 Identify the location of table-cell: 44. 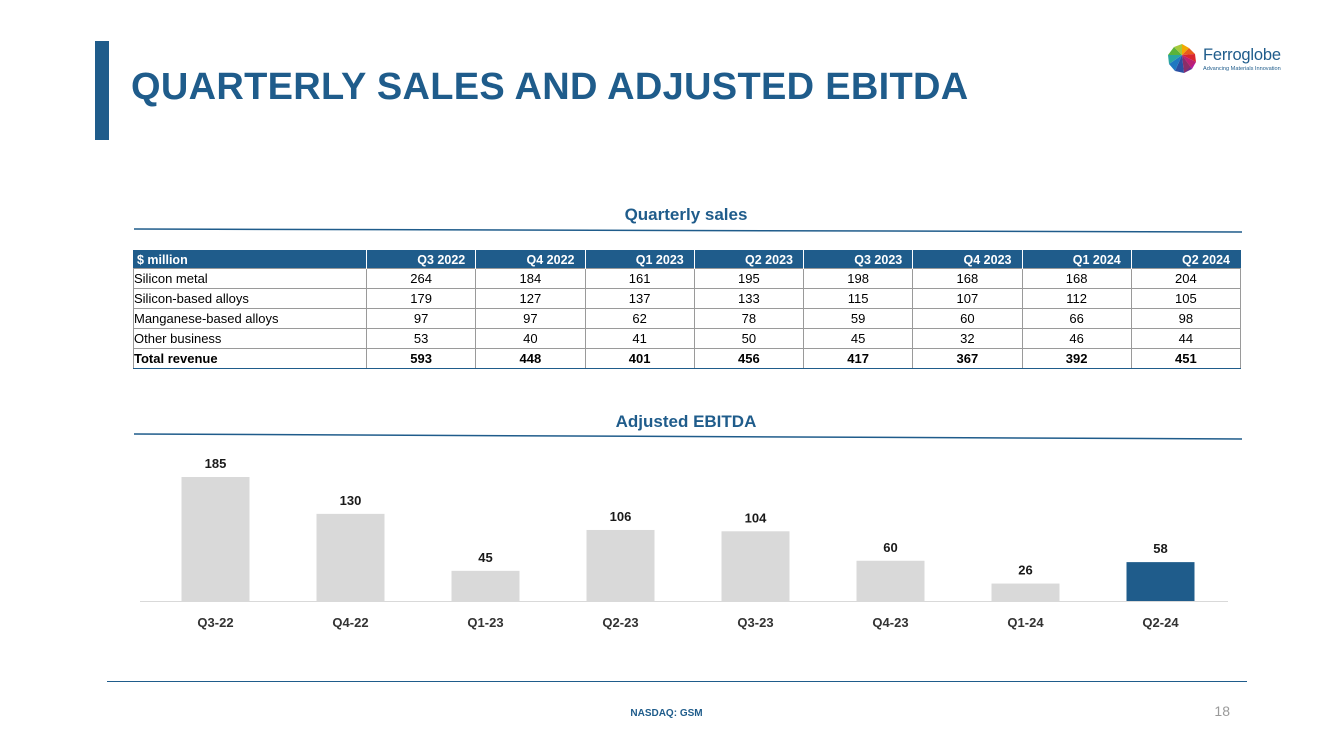
(1186, 338).